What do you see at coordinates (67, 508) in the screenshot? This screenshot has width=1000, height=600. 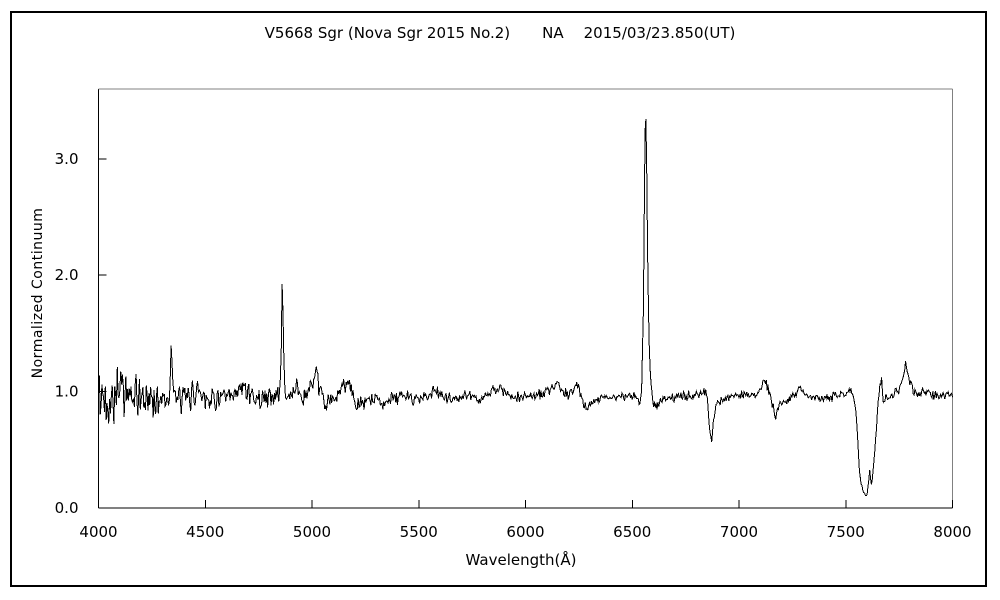 I see `y-tick-label: 0.0` at bounding box center [67, 508].